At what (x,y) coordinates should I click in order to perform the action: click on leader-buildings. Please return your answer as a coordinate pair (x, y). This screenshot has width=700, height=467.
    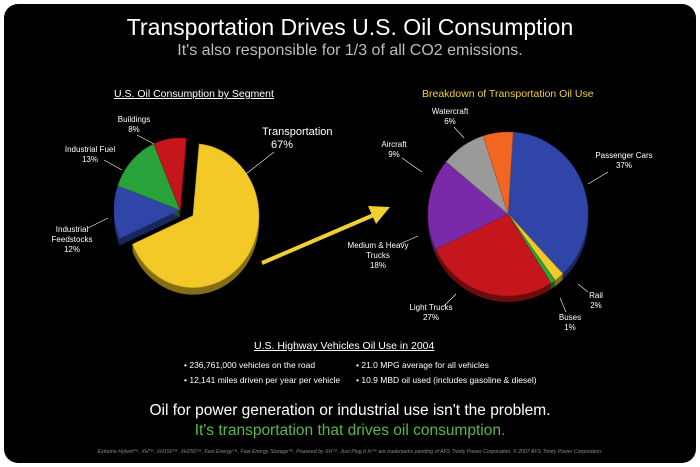
    Looking at the image, I should click on (145, 139).